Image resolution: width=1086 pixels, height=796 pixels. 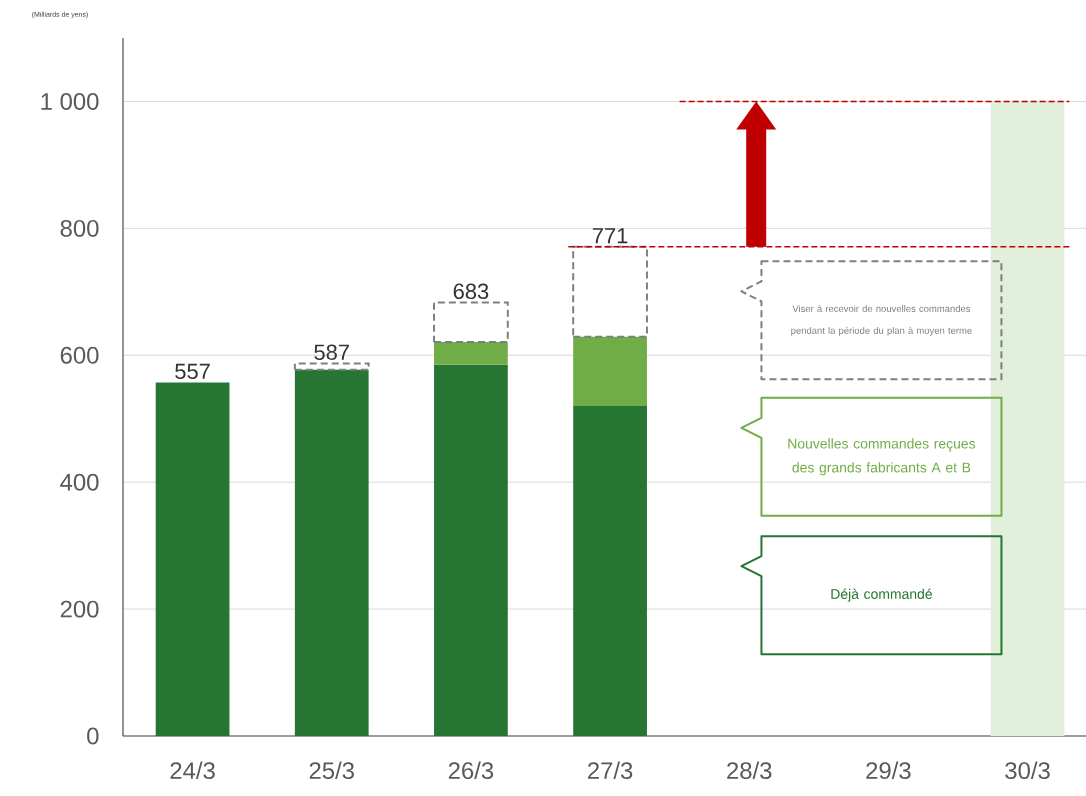 I want to click on x-tick-label: 27/3, so click(x=610, y=770).